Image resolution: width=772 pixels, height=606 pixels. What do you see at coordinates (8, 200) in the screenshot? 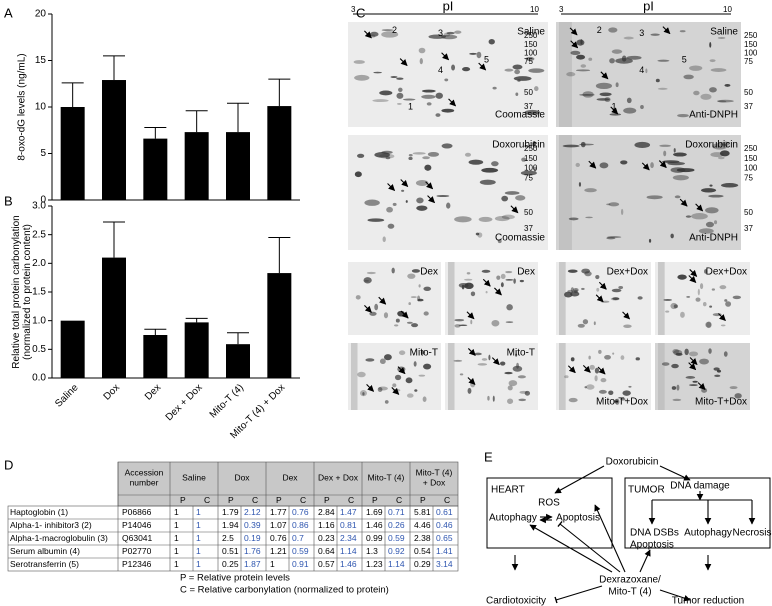
I see `panel-label: B` at bounding box center [8, 200].